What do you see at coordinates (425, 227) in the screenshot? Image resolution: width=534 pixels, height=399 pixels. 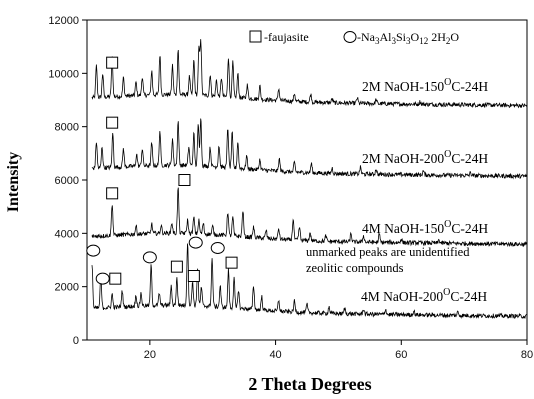 I see `series-label-3: 4M NaOH-150OC-24H` at bounding box center [425, 227].